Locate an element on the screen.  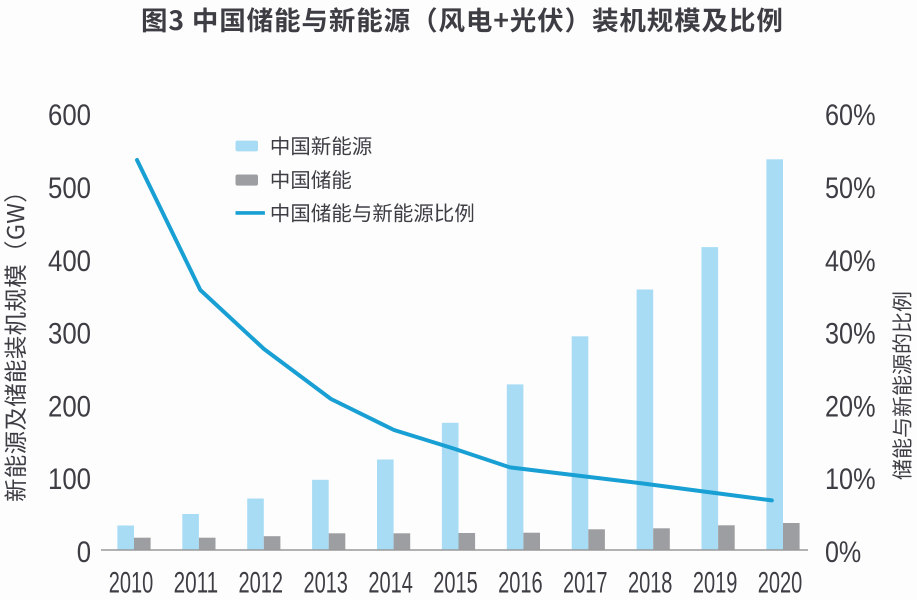
svg-text: 2016 is located at coordinates (520, 580).